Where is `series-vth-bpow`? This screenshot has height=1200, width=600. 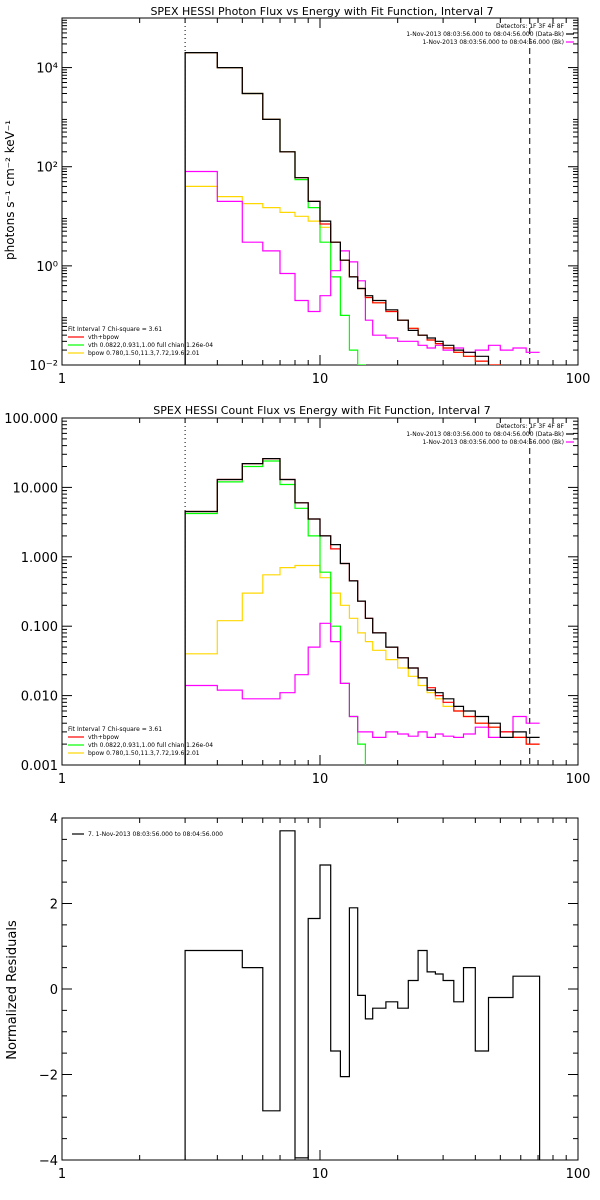
series-vth-bpow is located at coordinates (342, 208).